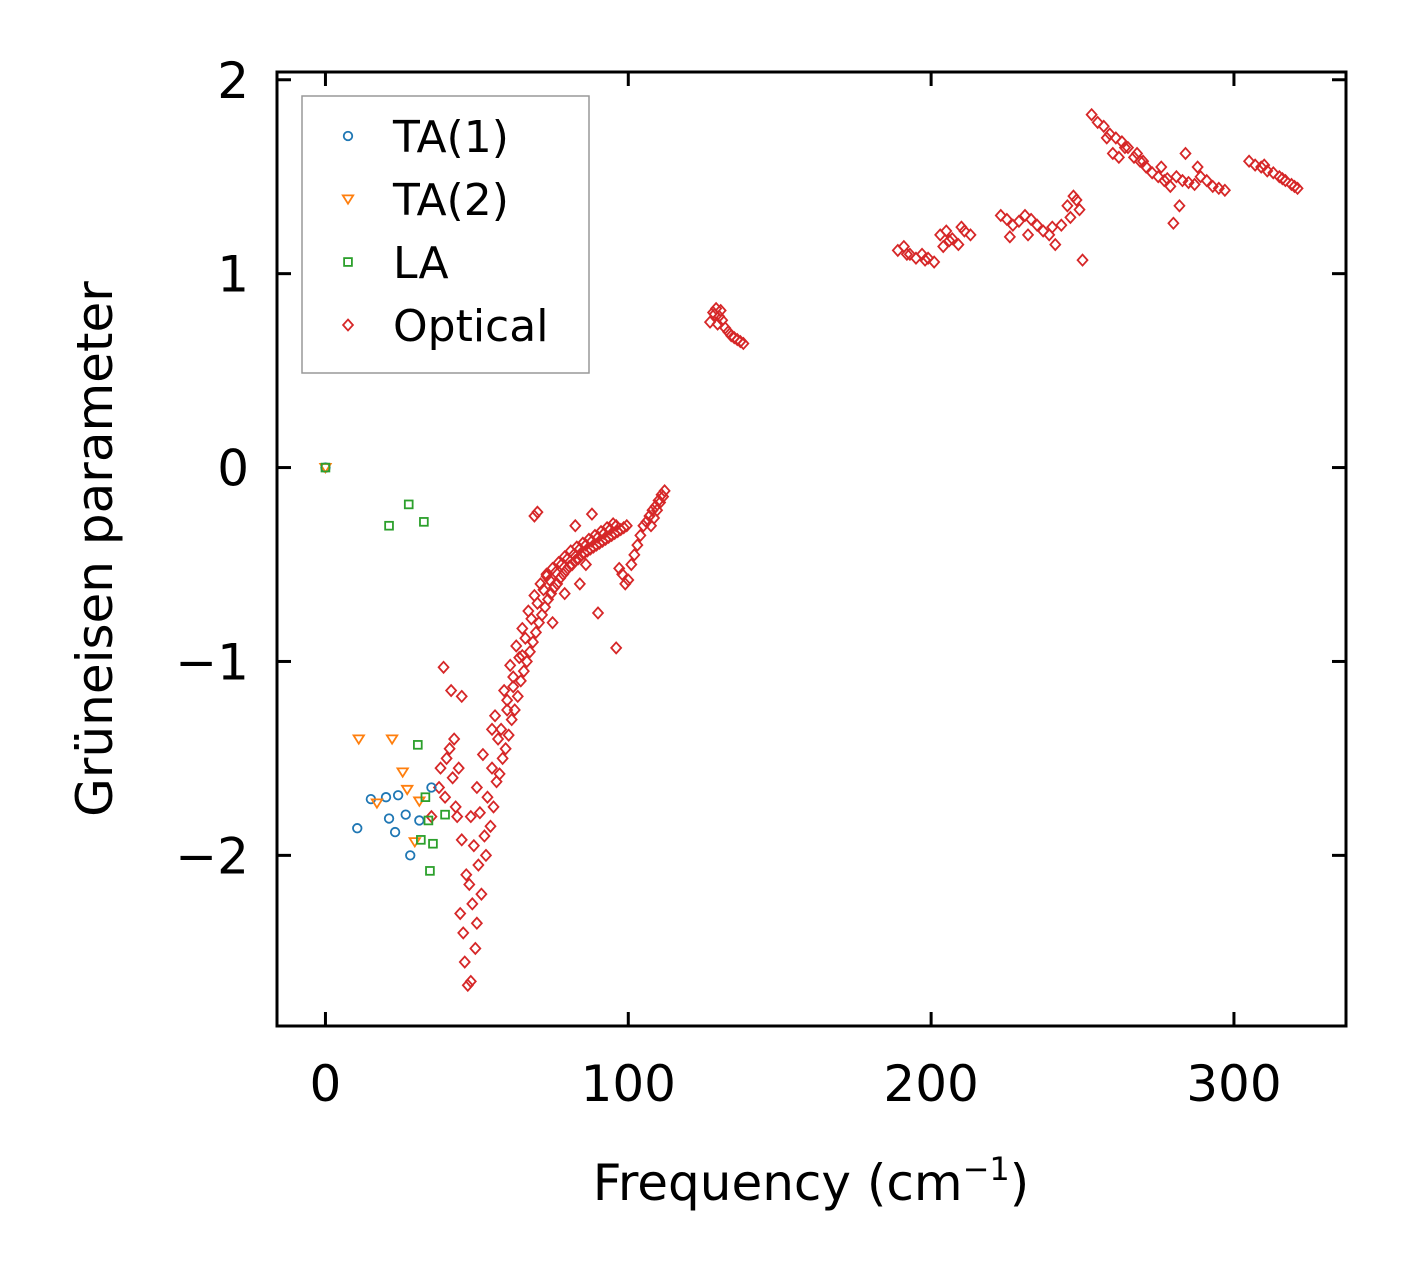  Describe the element at coordinates (233, 275) in the screenshot. I see `y-tick-label: 1` at that location.